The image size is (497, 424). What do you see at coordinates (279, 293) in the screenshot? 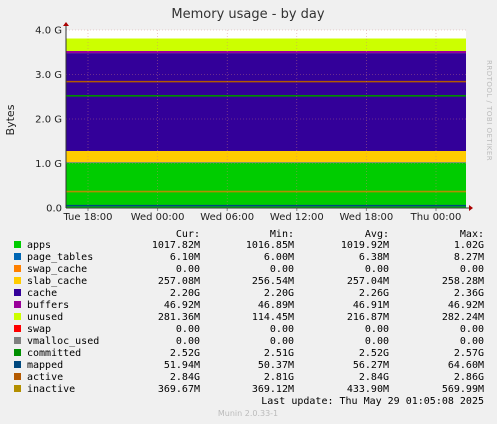
I see `legend-min: 2.20G` at bounding box center [279, 293].